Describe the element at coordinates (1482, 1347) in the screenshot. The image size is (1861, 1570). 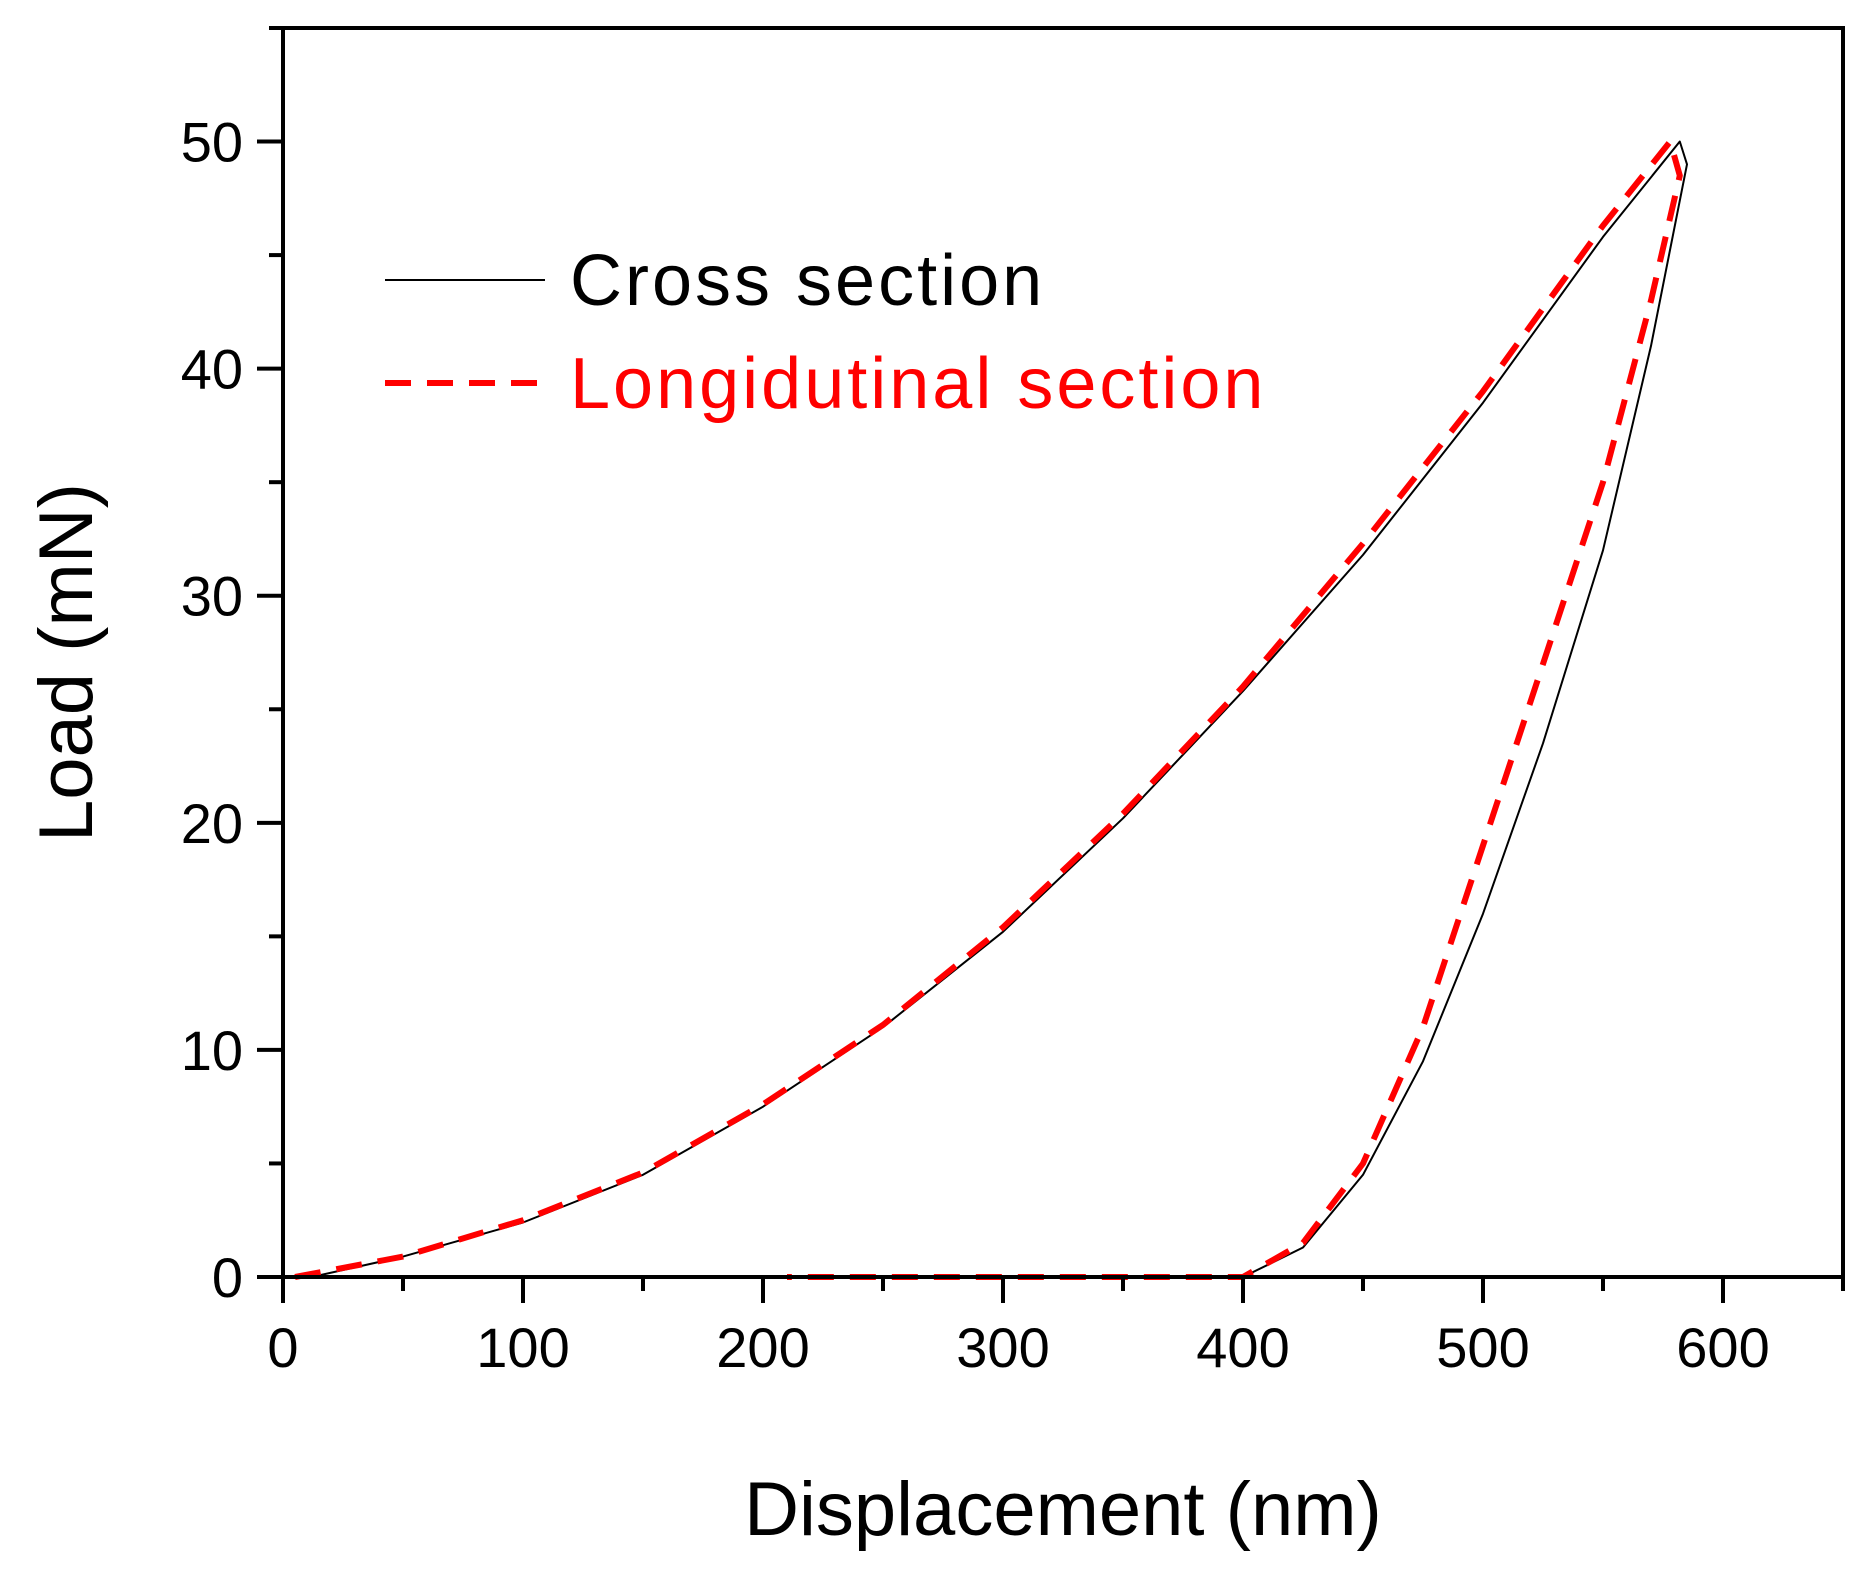
I see `x-tick-label: 500` at that location.